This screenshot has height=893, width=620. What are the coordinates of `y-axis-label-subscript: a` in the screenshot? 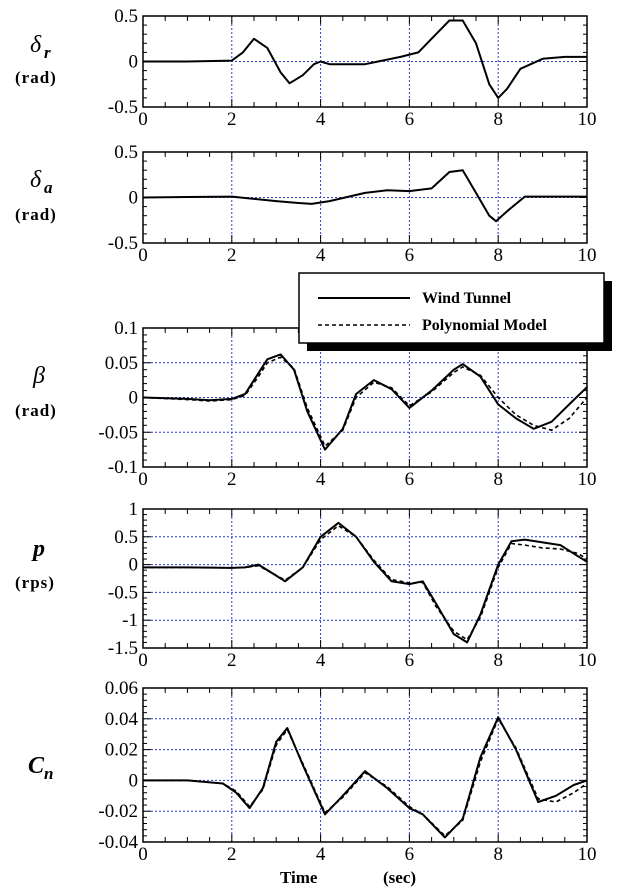 It's located at (48, 187).